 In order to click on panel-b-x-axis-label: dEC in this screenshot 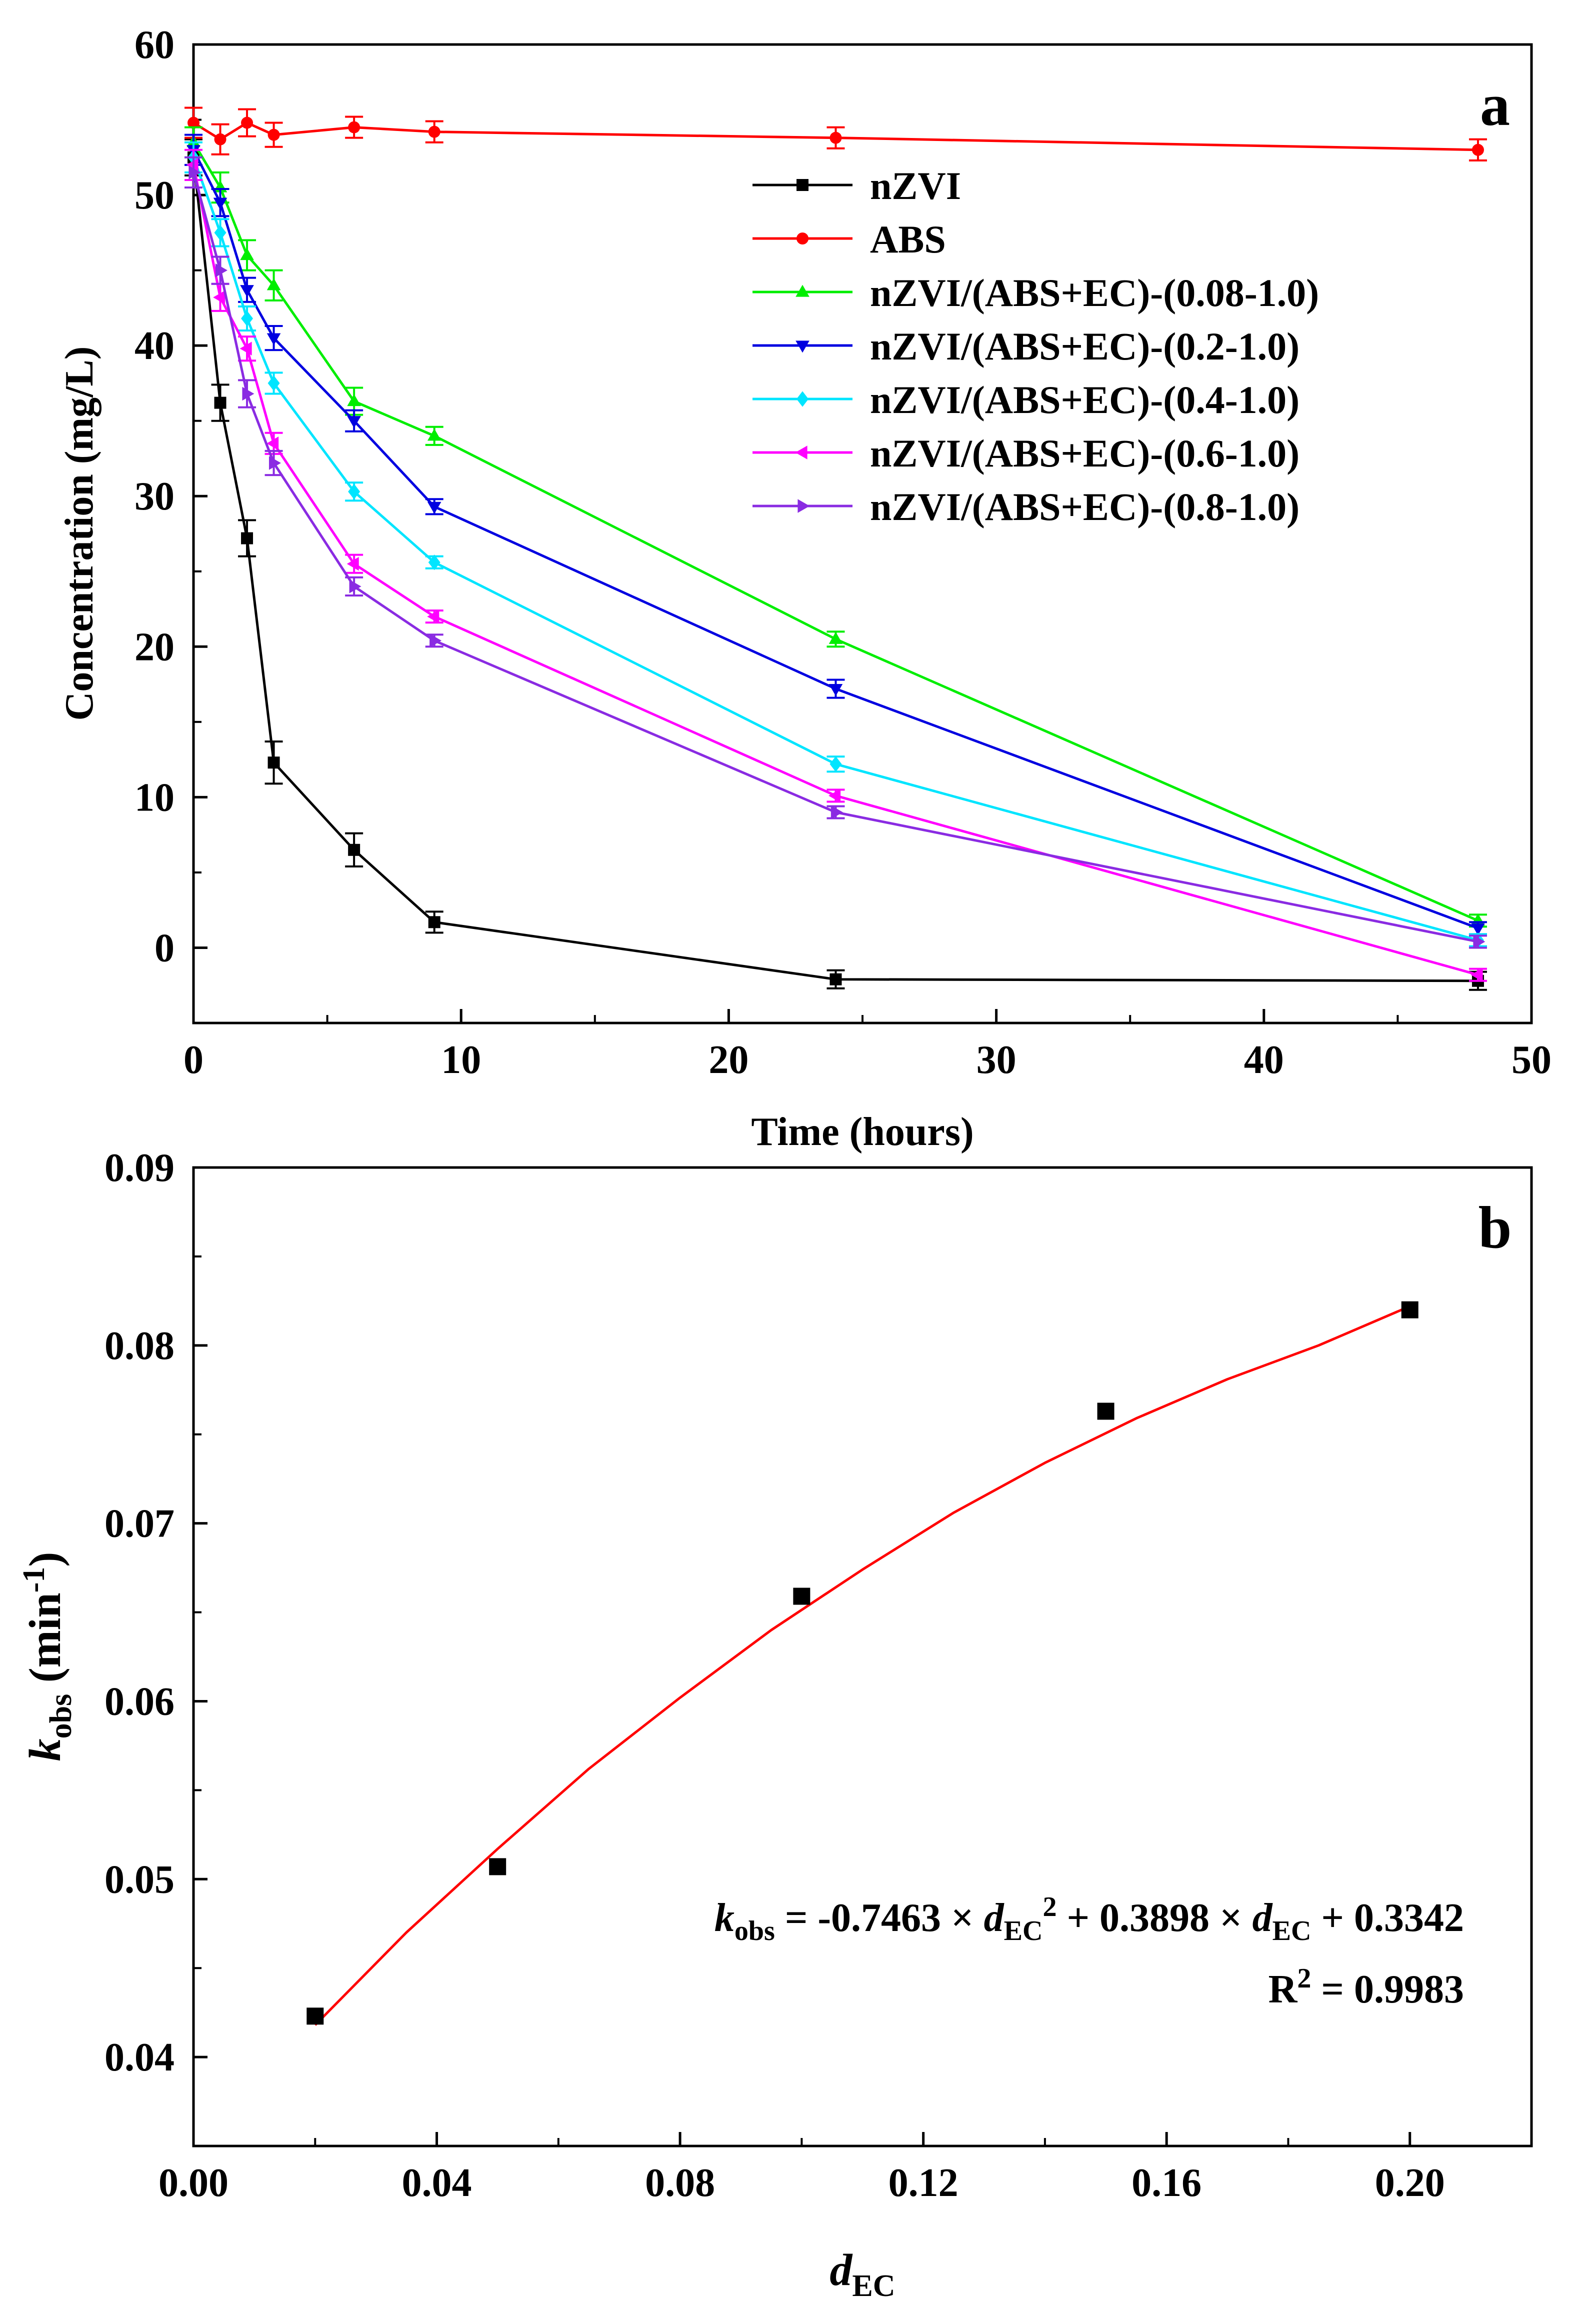, I will do `click(862, 2274)`.